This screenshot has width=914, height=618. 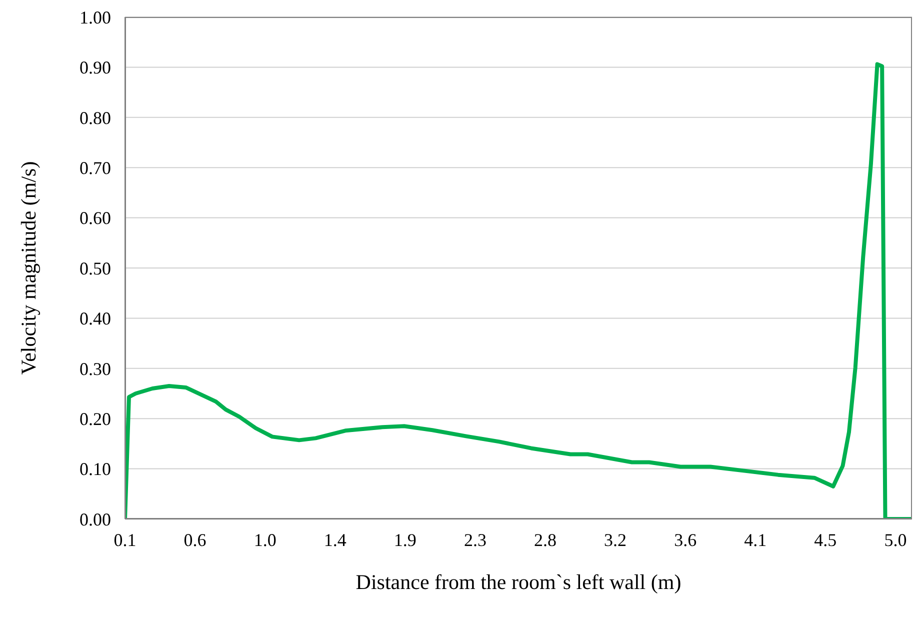 What do you see at coordinates (95, 318) in the screenshot?
I see `y-tick-label: 0.40` at bounding box center [95, 318].